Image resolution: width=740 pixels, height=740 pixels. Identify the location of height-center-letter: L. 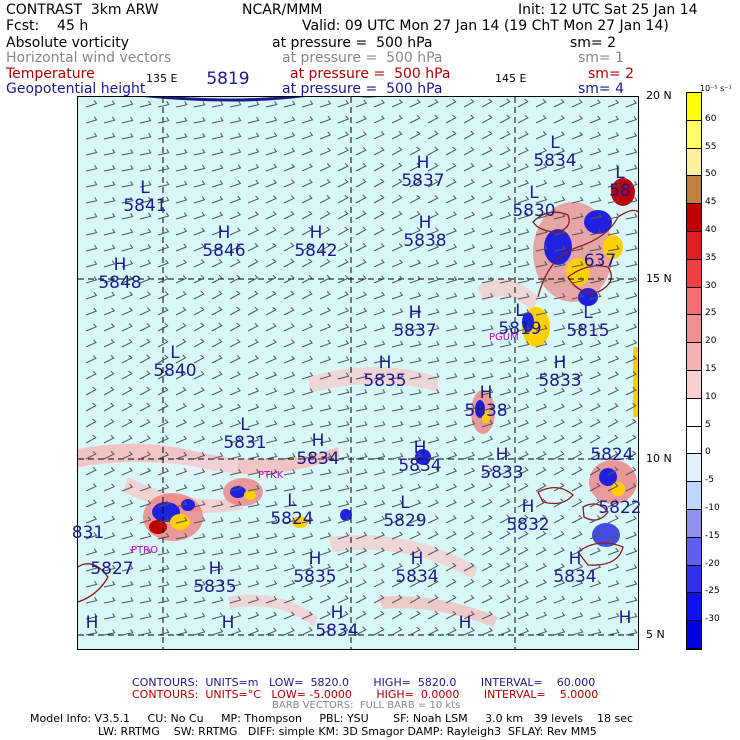
(245, 425).